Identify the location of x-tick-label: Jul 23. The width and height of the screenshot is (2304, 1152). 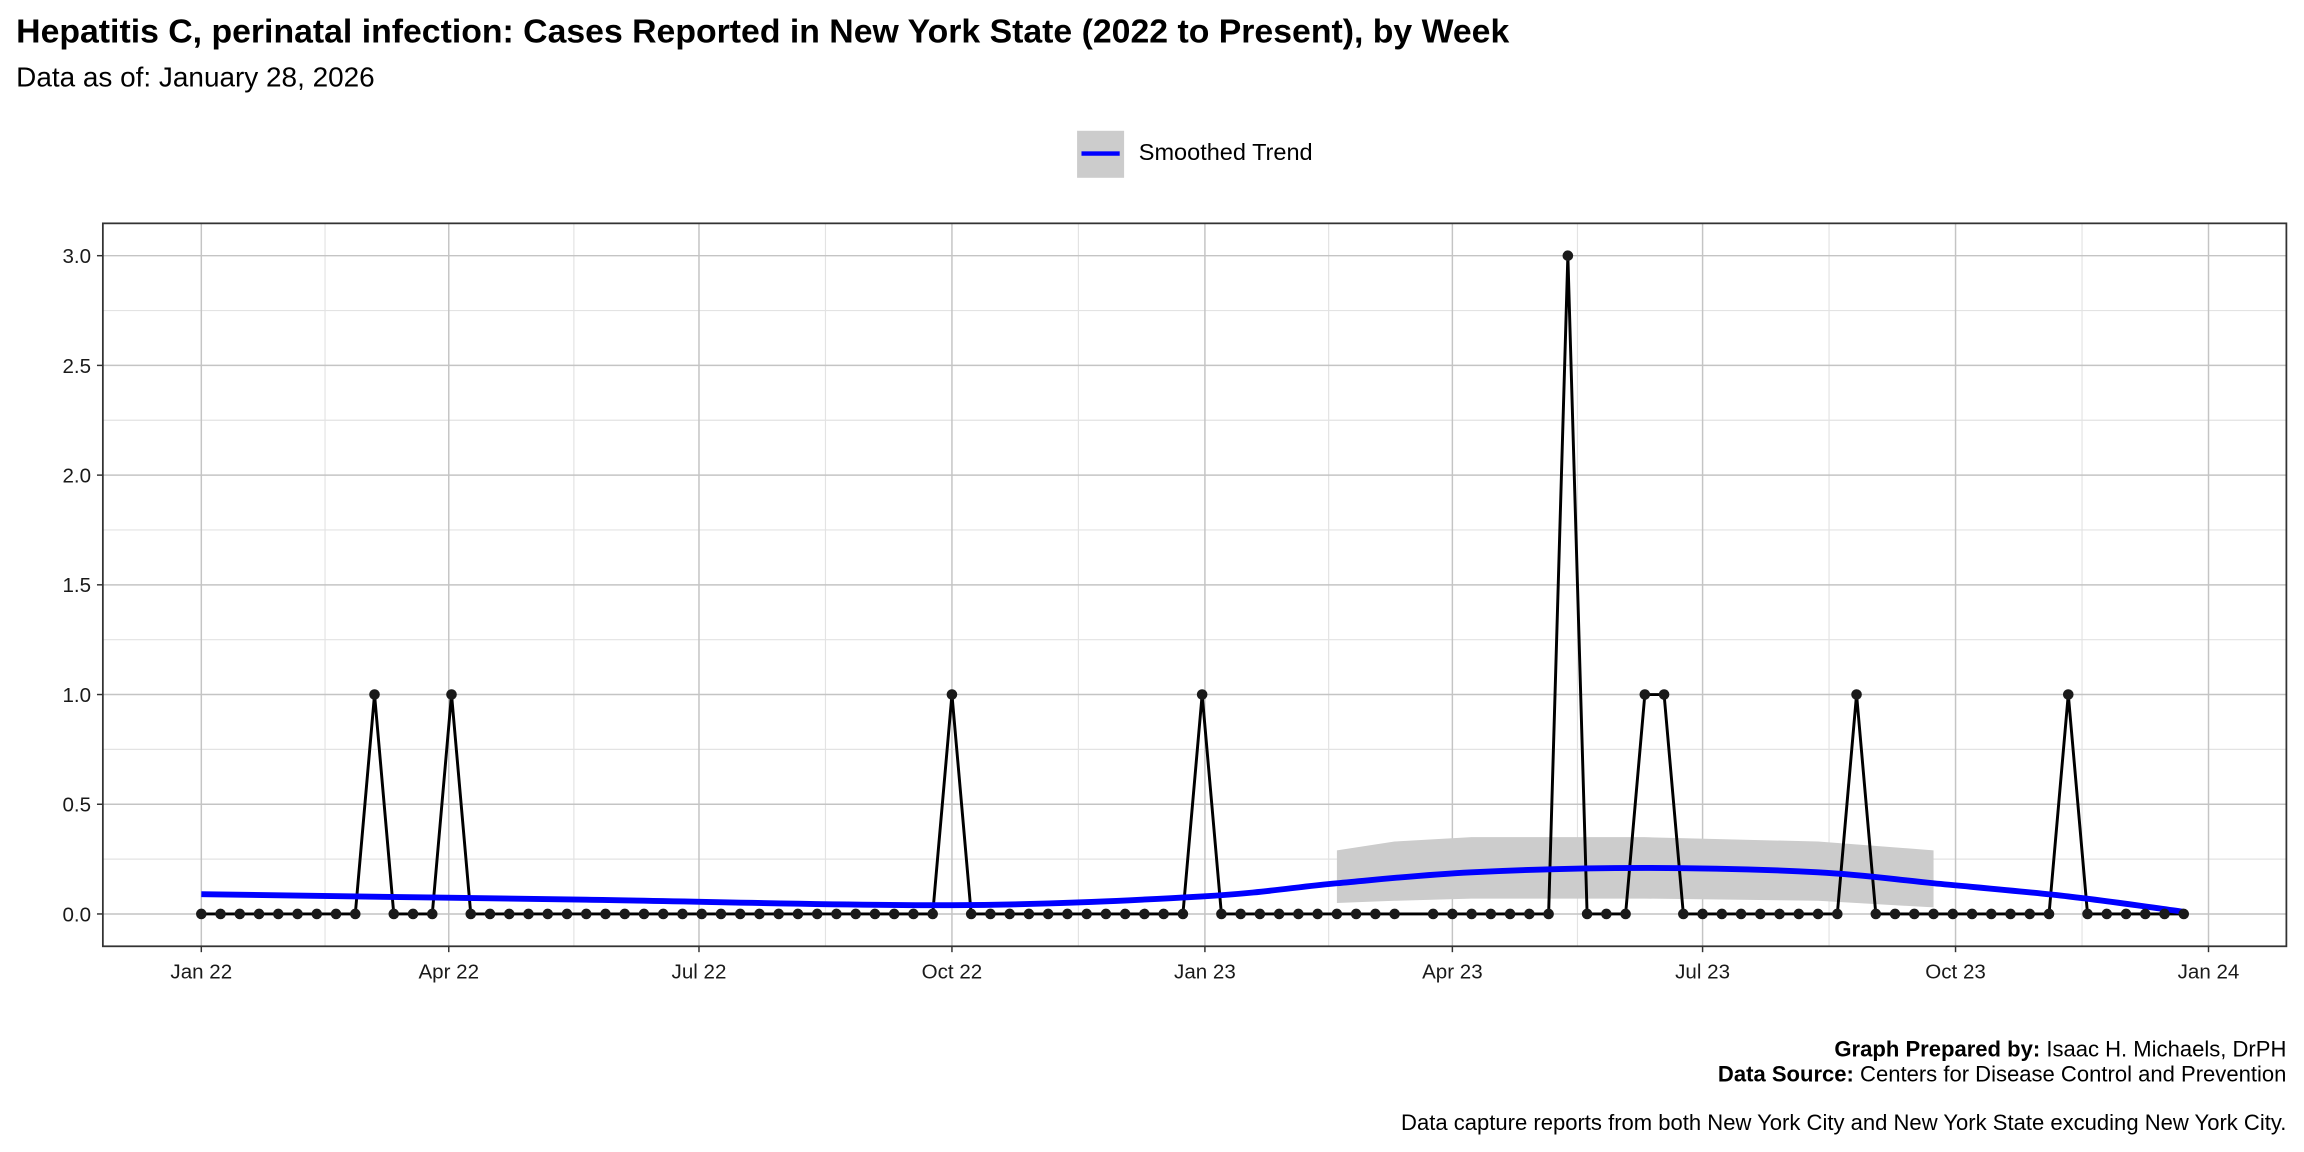
(1702, 972).